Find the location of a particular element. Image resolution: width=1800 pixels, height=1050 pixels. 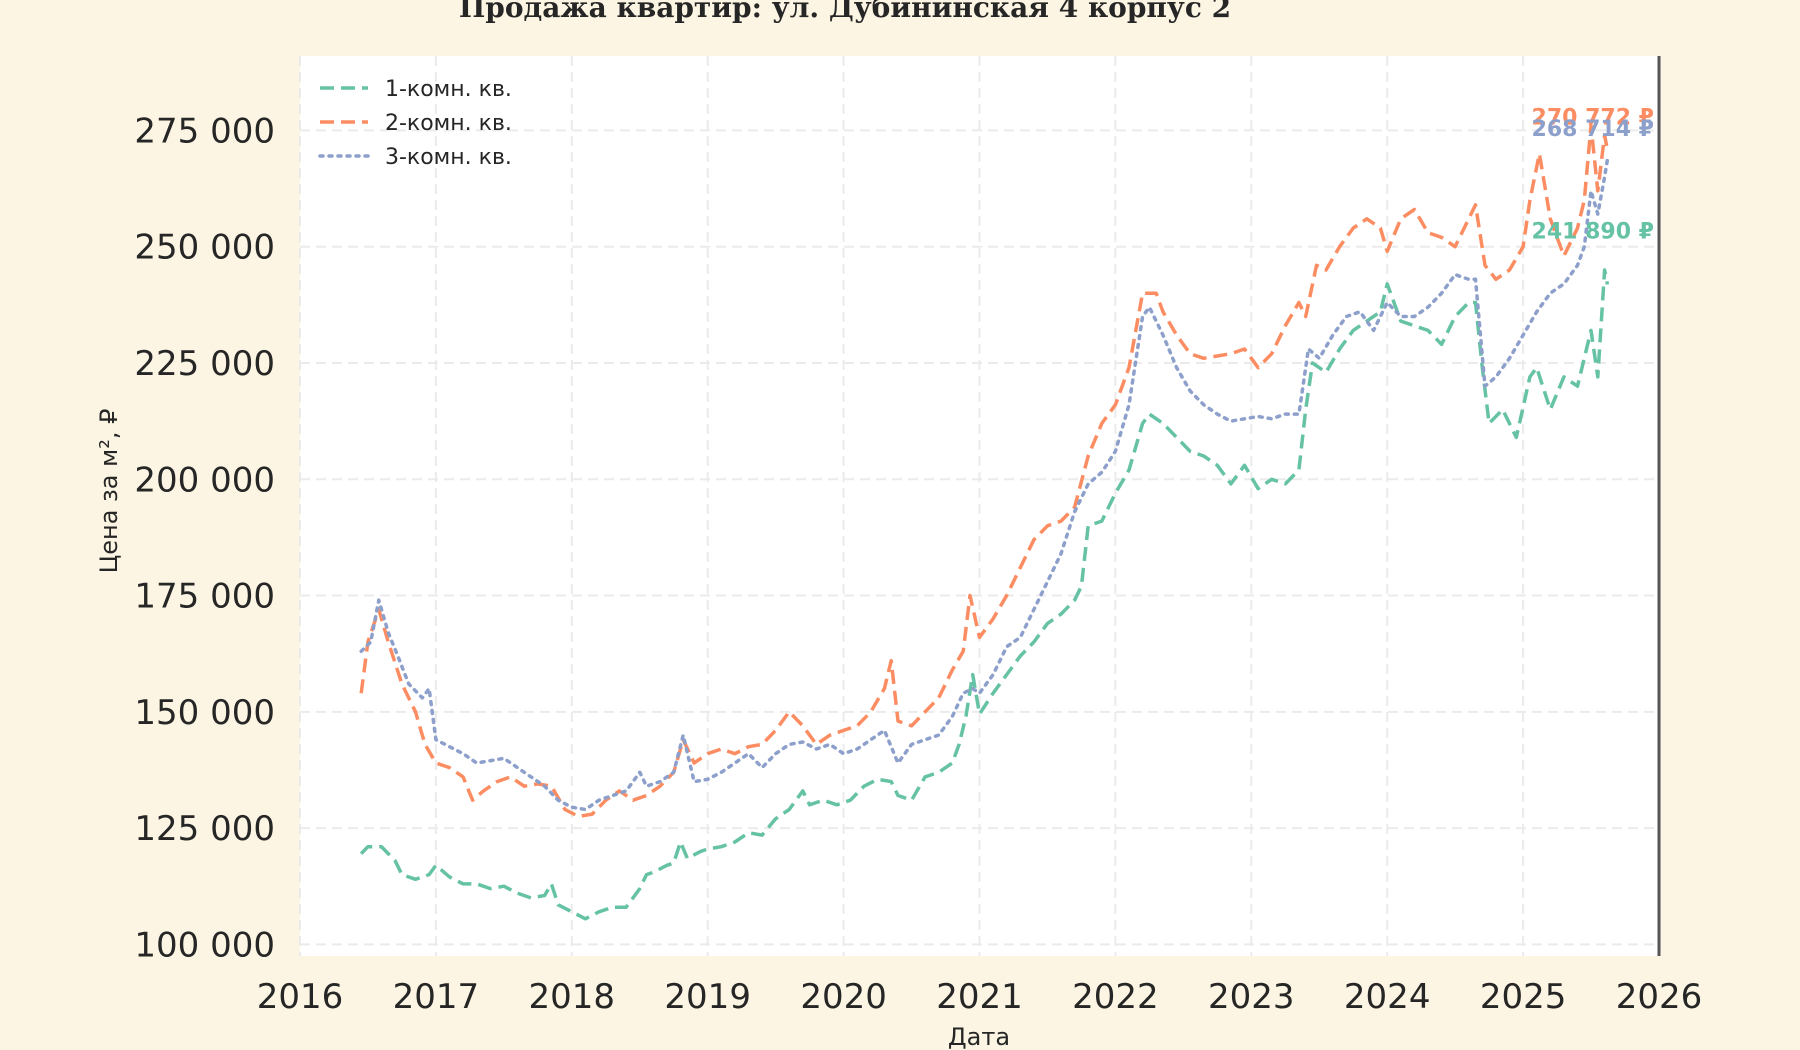

y-tick-label: 250 000 is located at coordinates (204, 248).